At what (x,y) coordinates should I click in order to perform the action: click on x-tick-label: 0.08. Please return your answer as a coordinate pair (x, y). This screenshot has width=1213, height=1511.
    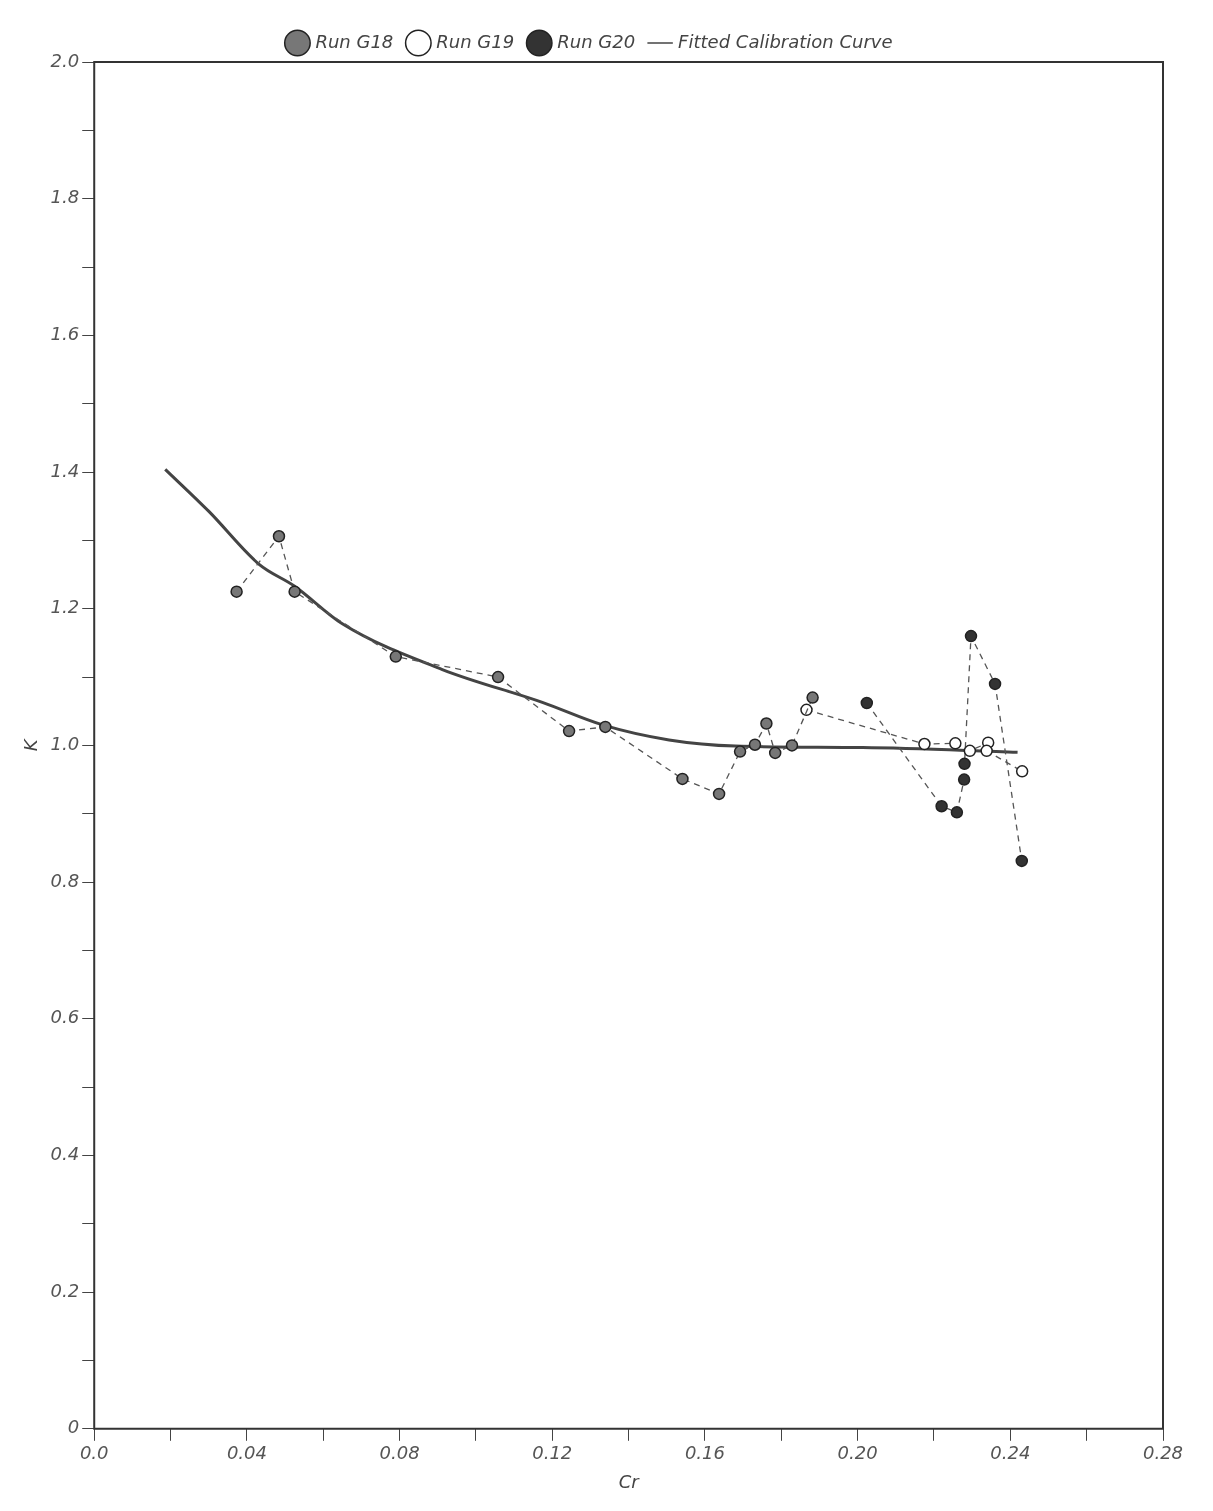
    Looking at the image, I should click on (399, 1453).